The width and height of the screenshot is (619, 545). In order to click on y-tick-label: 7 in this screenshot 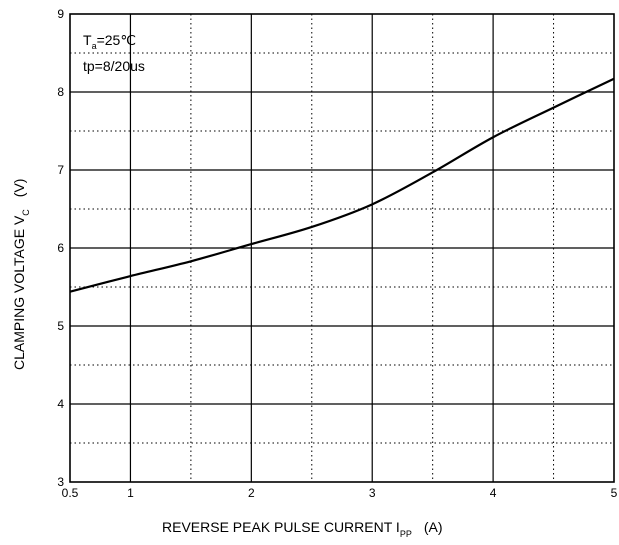, I will do `click(60, 170)`.